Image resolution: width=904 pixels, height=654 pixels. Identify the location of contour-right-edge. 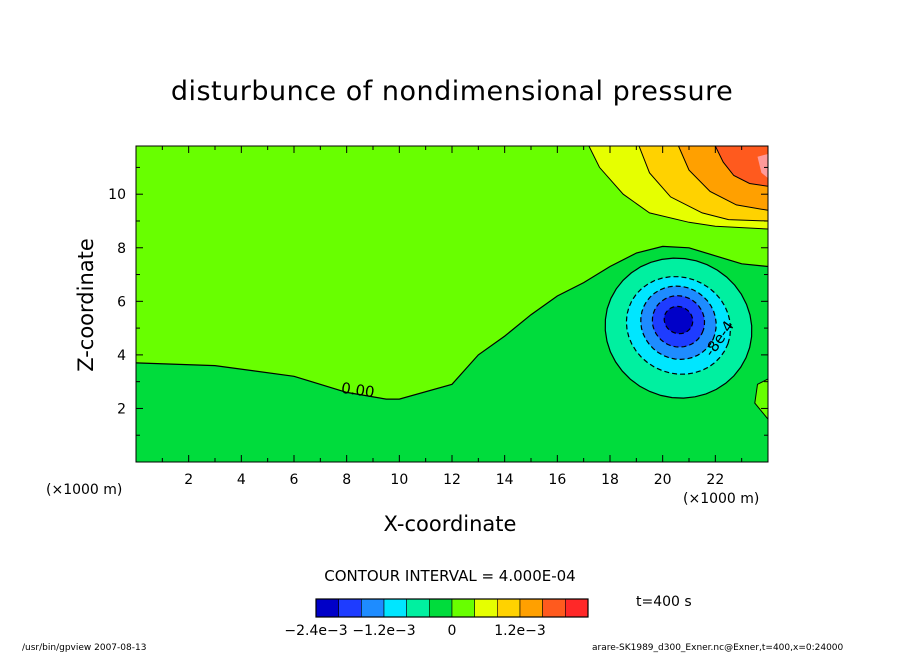
(761, 399).